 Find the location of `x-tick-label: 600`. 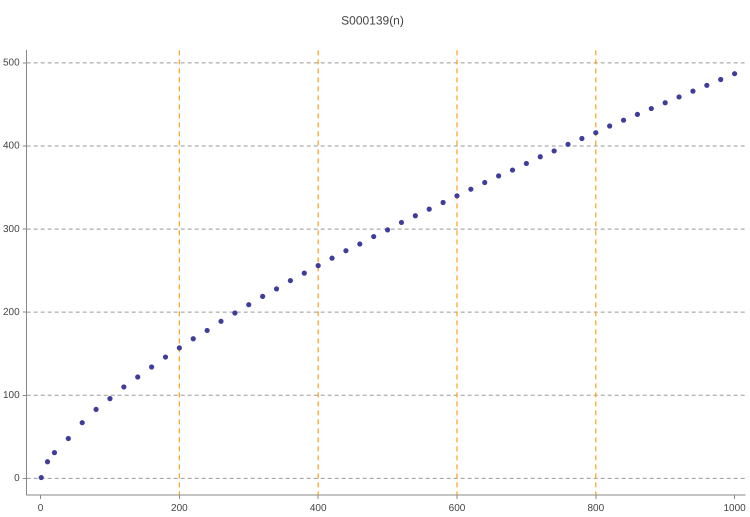

x-tick-label: 600 is located at coordinates (457, 508).